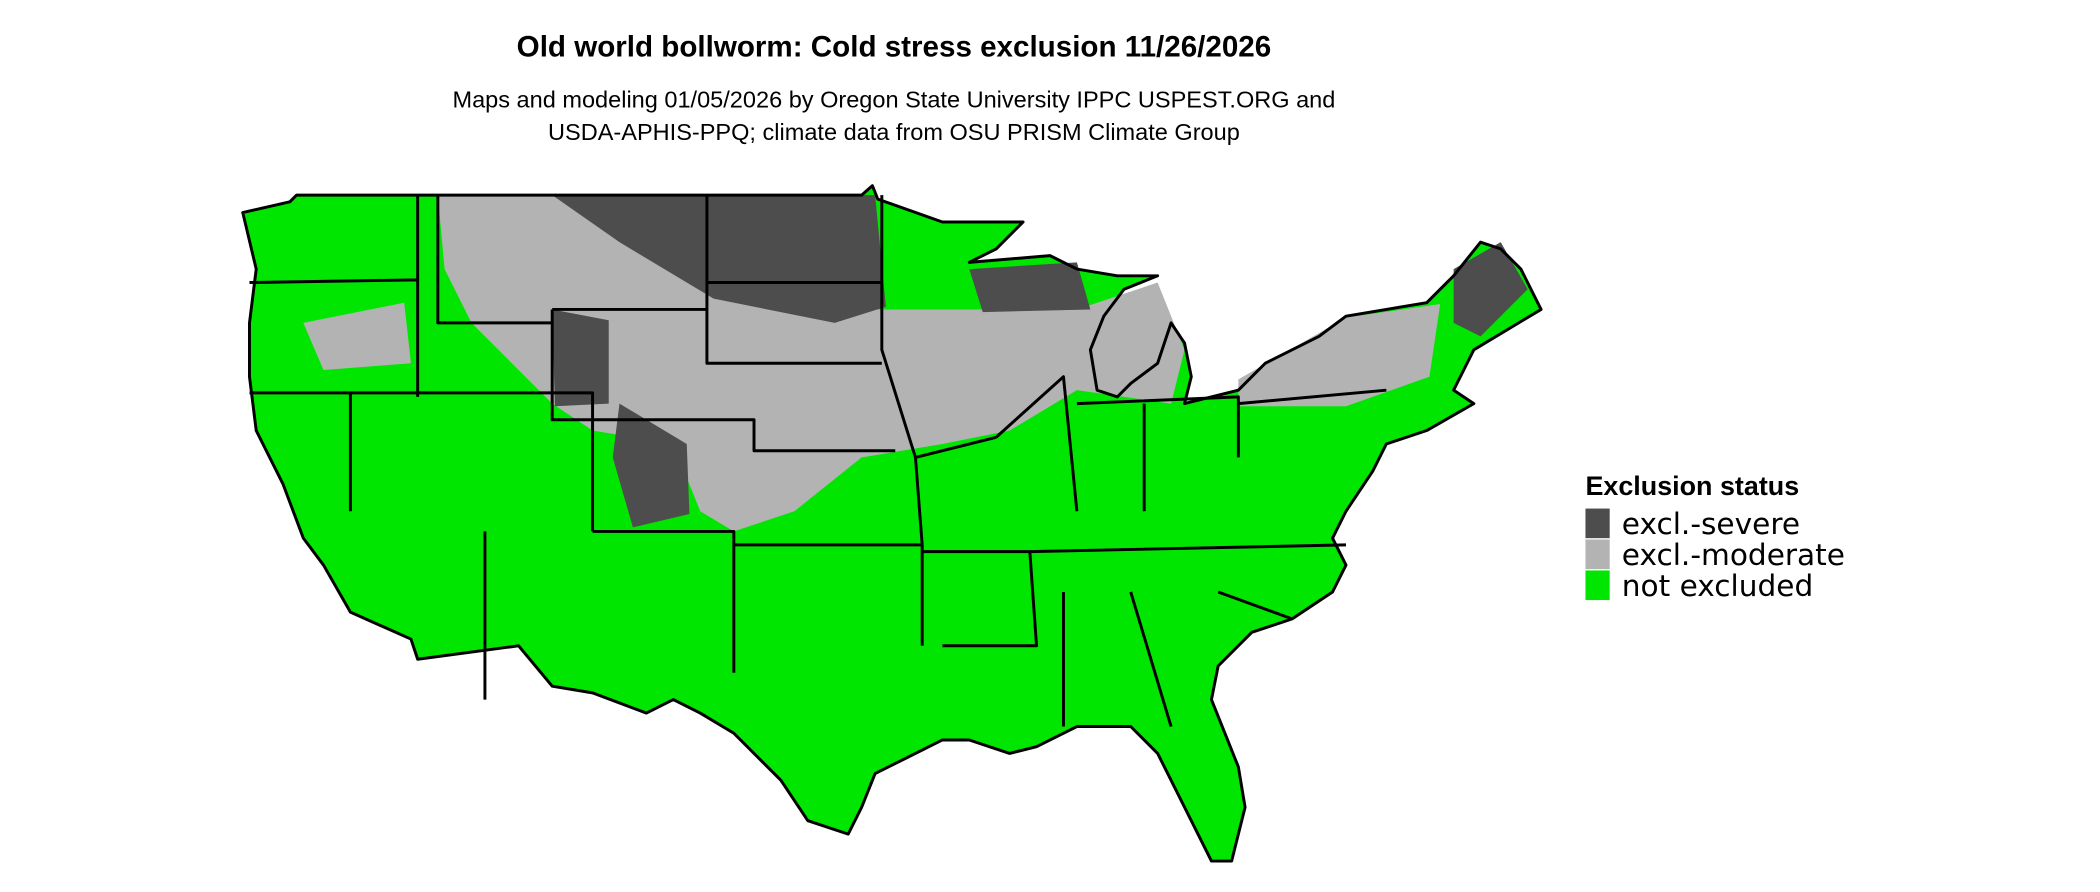 The image size is (2100, 892). I want to click on legend-title: Exclusion status, so click(1692, 486).